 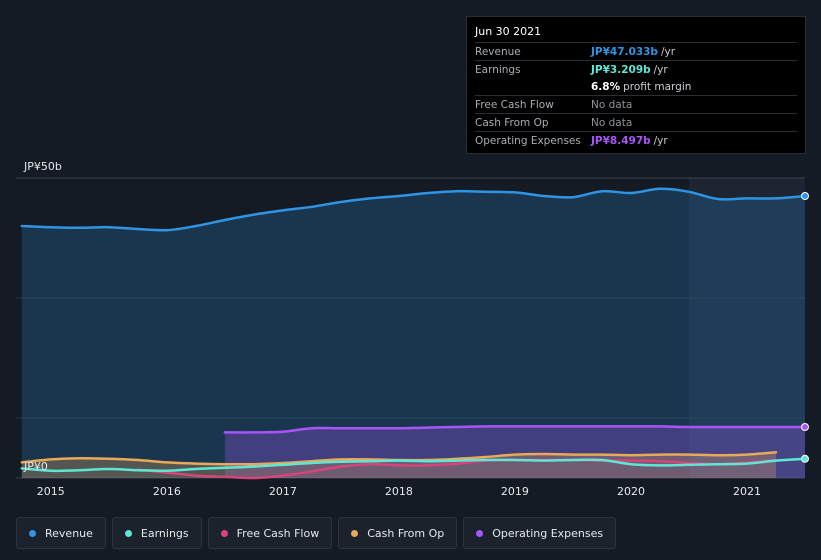 I want to click on legend-item-operating-expenses: Operating Expenses, so click(x=540, y=533).